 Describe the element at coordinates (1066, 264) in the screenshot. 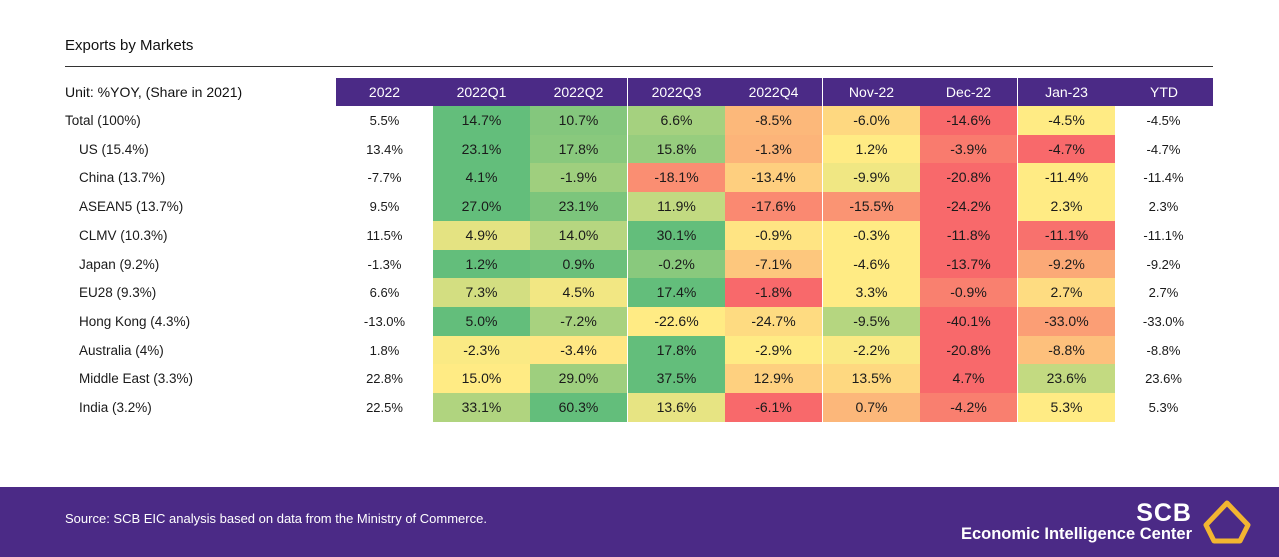

I see `heatmap-cell: -9.2%` at that location.